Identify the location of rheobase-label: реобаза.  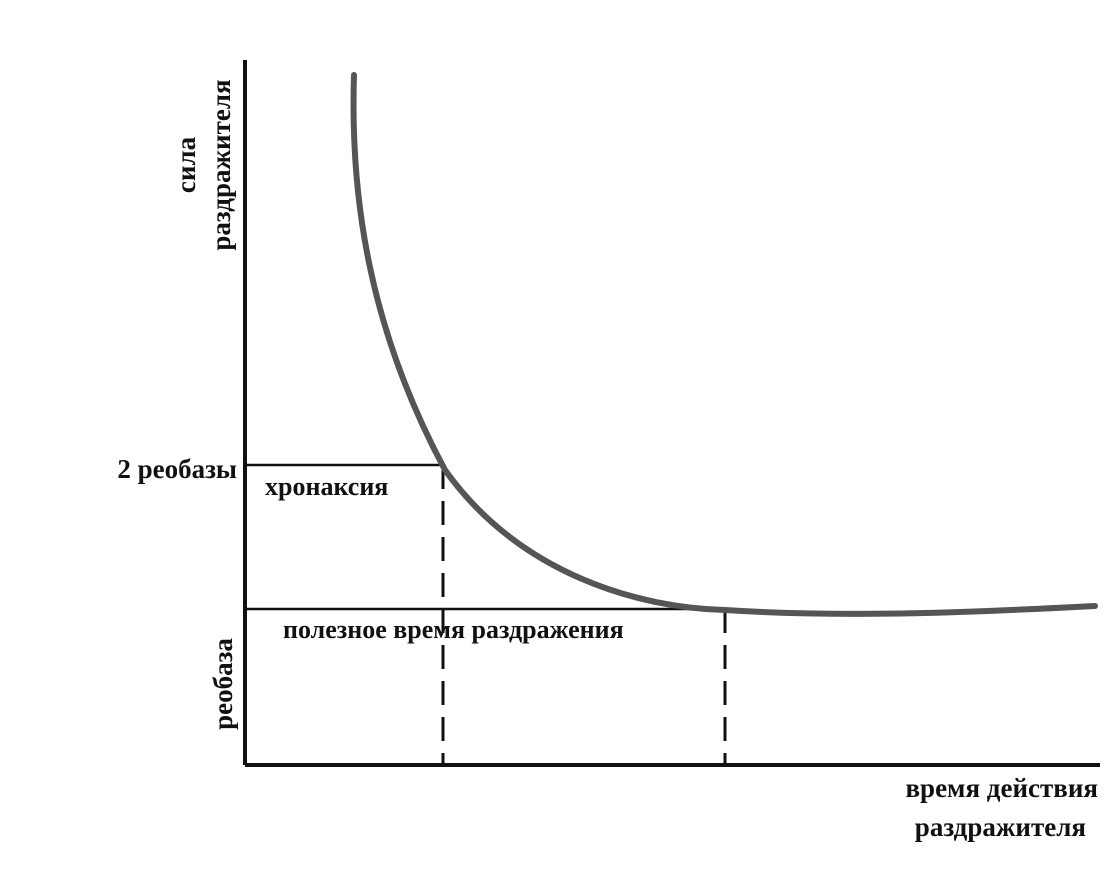
(223, 684).